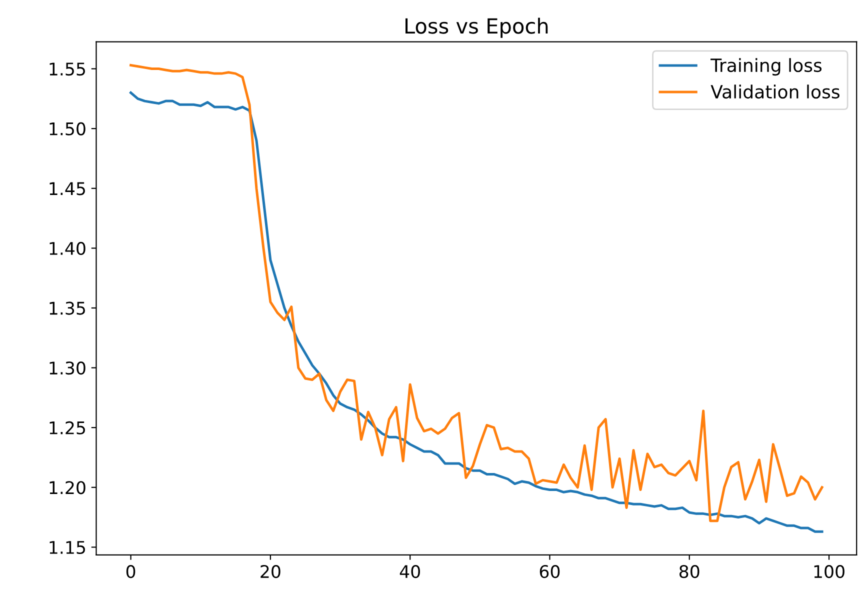  I want to click on chart-title: Loss vs Epoch, so click(477, 28).